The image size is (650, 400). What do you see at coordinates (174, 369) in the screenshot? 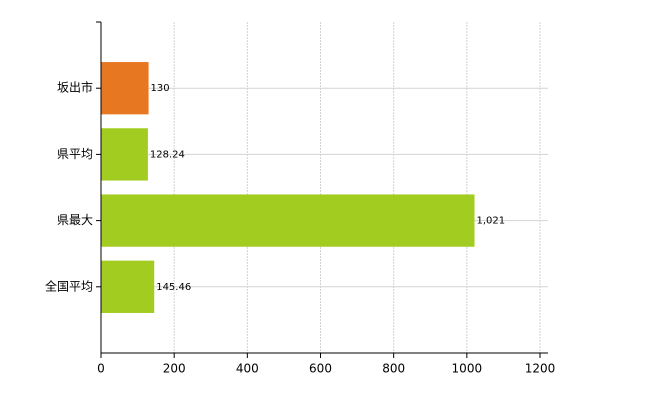
I see `x-tick-label: 200` at bounding box center [174, 369].